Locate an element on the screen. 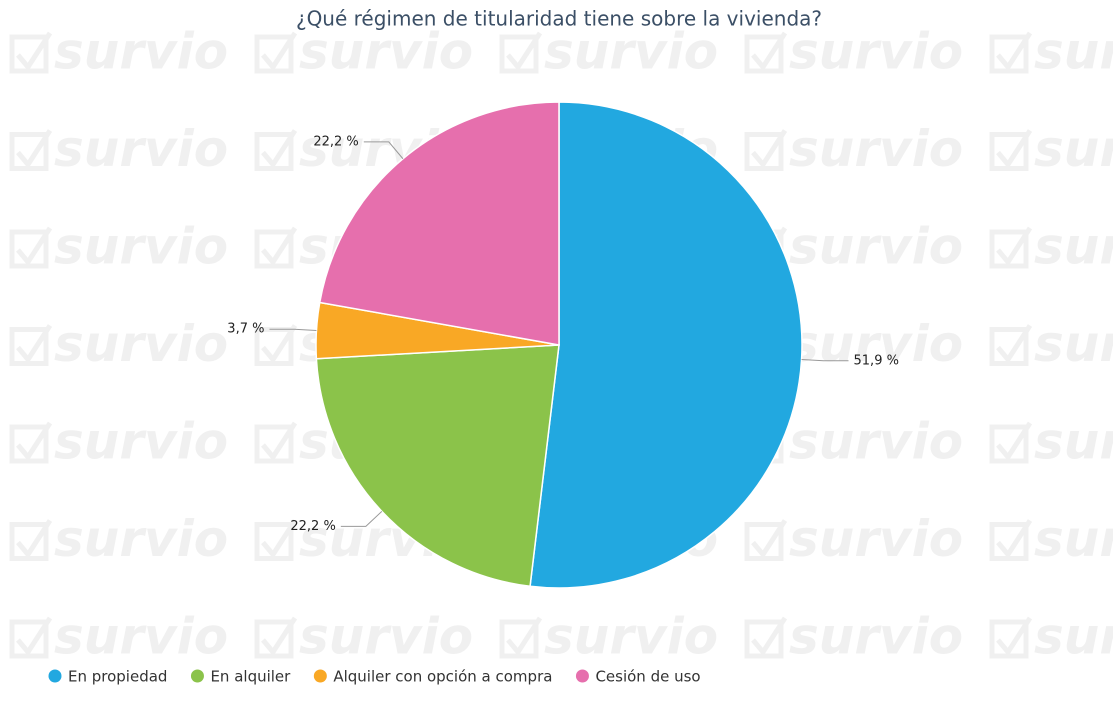 This screenshot has height=718, width=1113. legend-label: Alquiler con opción a compra is located at coordinates (442, 677).